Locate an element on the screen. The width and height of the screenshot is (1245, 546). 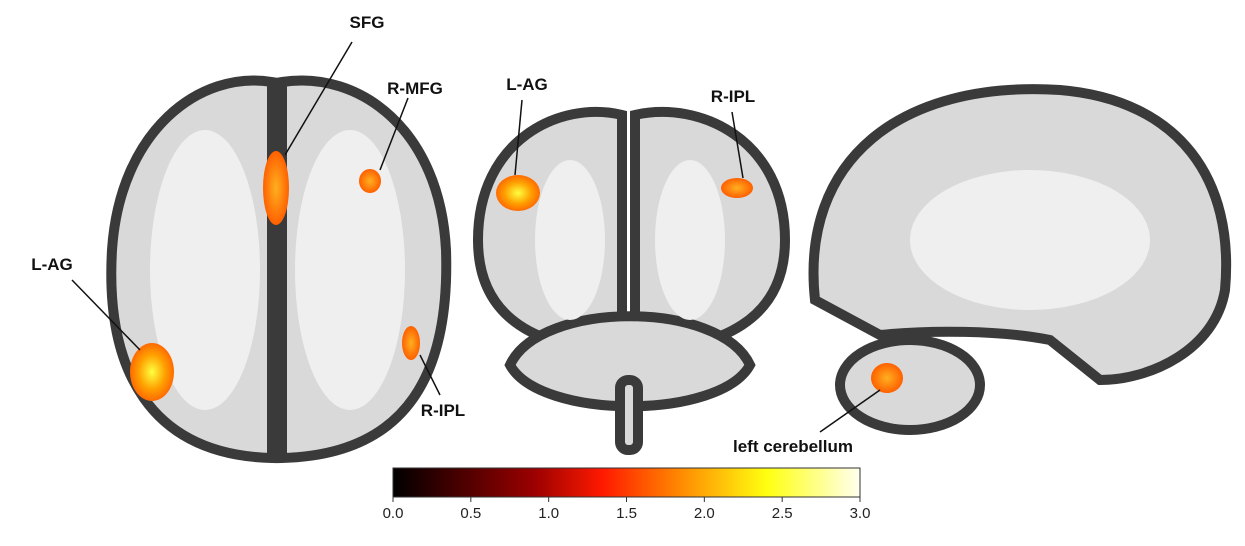
tick-label: 2.5 is located at coordinates (782, 513).